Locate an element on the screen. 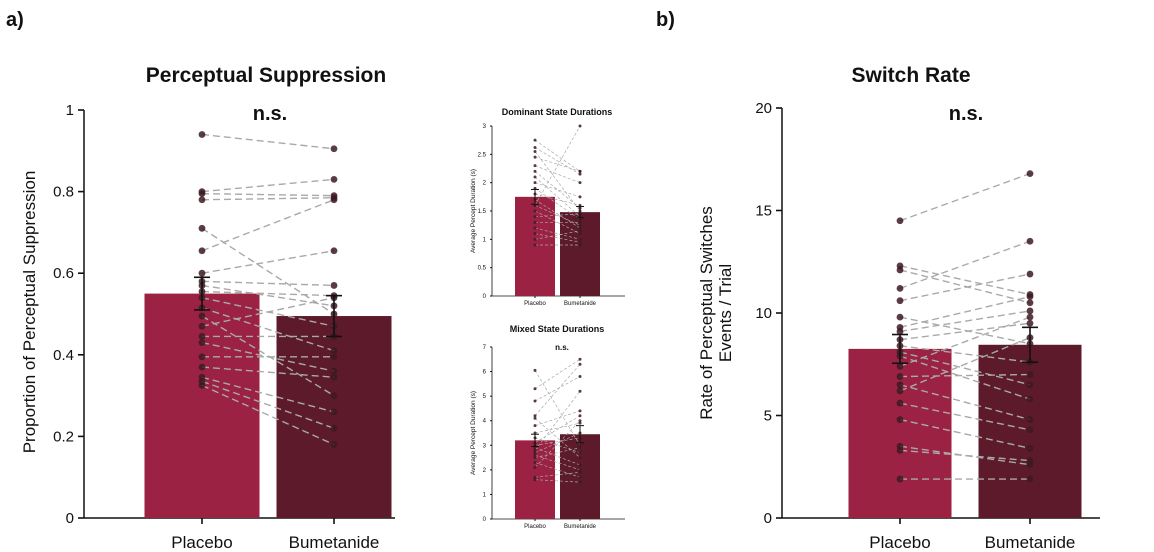 The height and width of the screenshot is (552, 1154). bar-placebo is located at coordinates (202, 405).